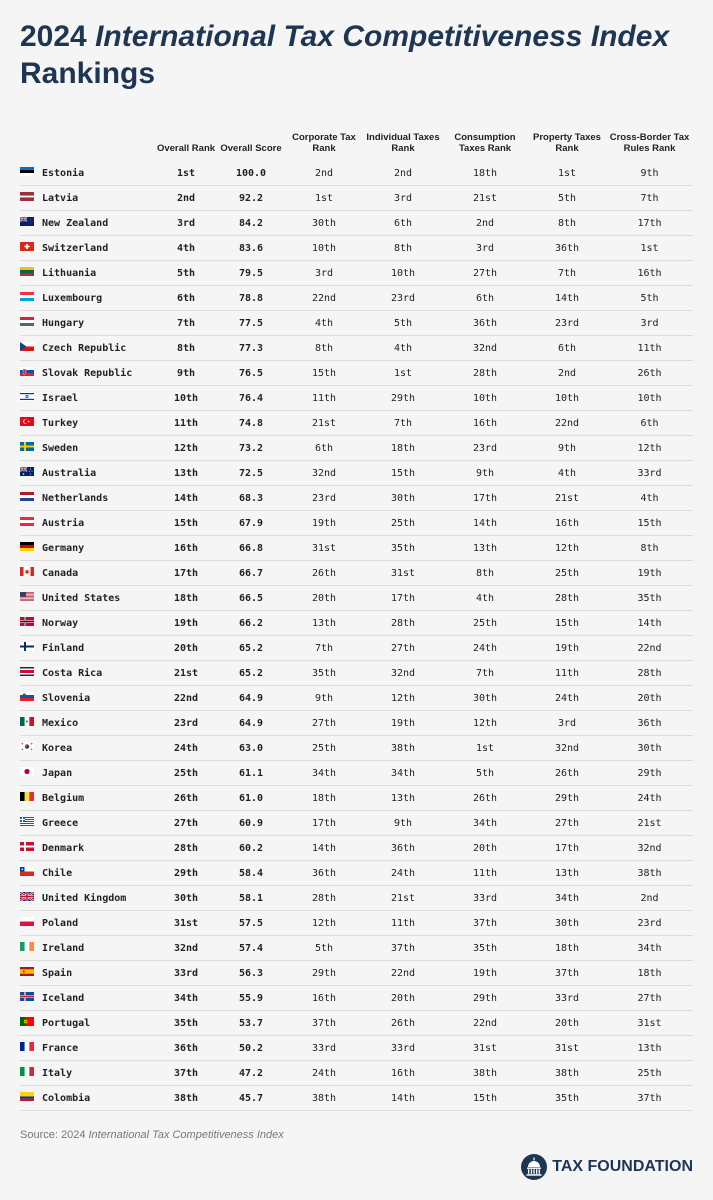 The image size is (713, 1200). What do you see at coordinates (186, 523) in the screenshot?
I see `overall-rank-cell: 15th` at bounding box center [186, 523].